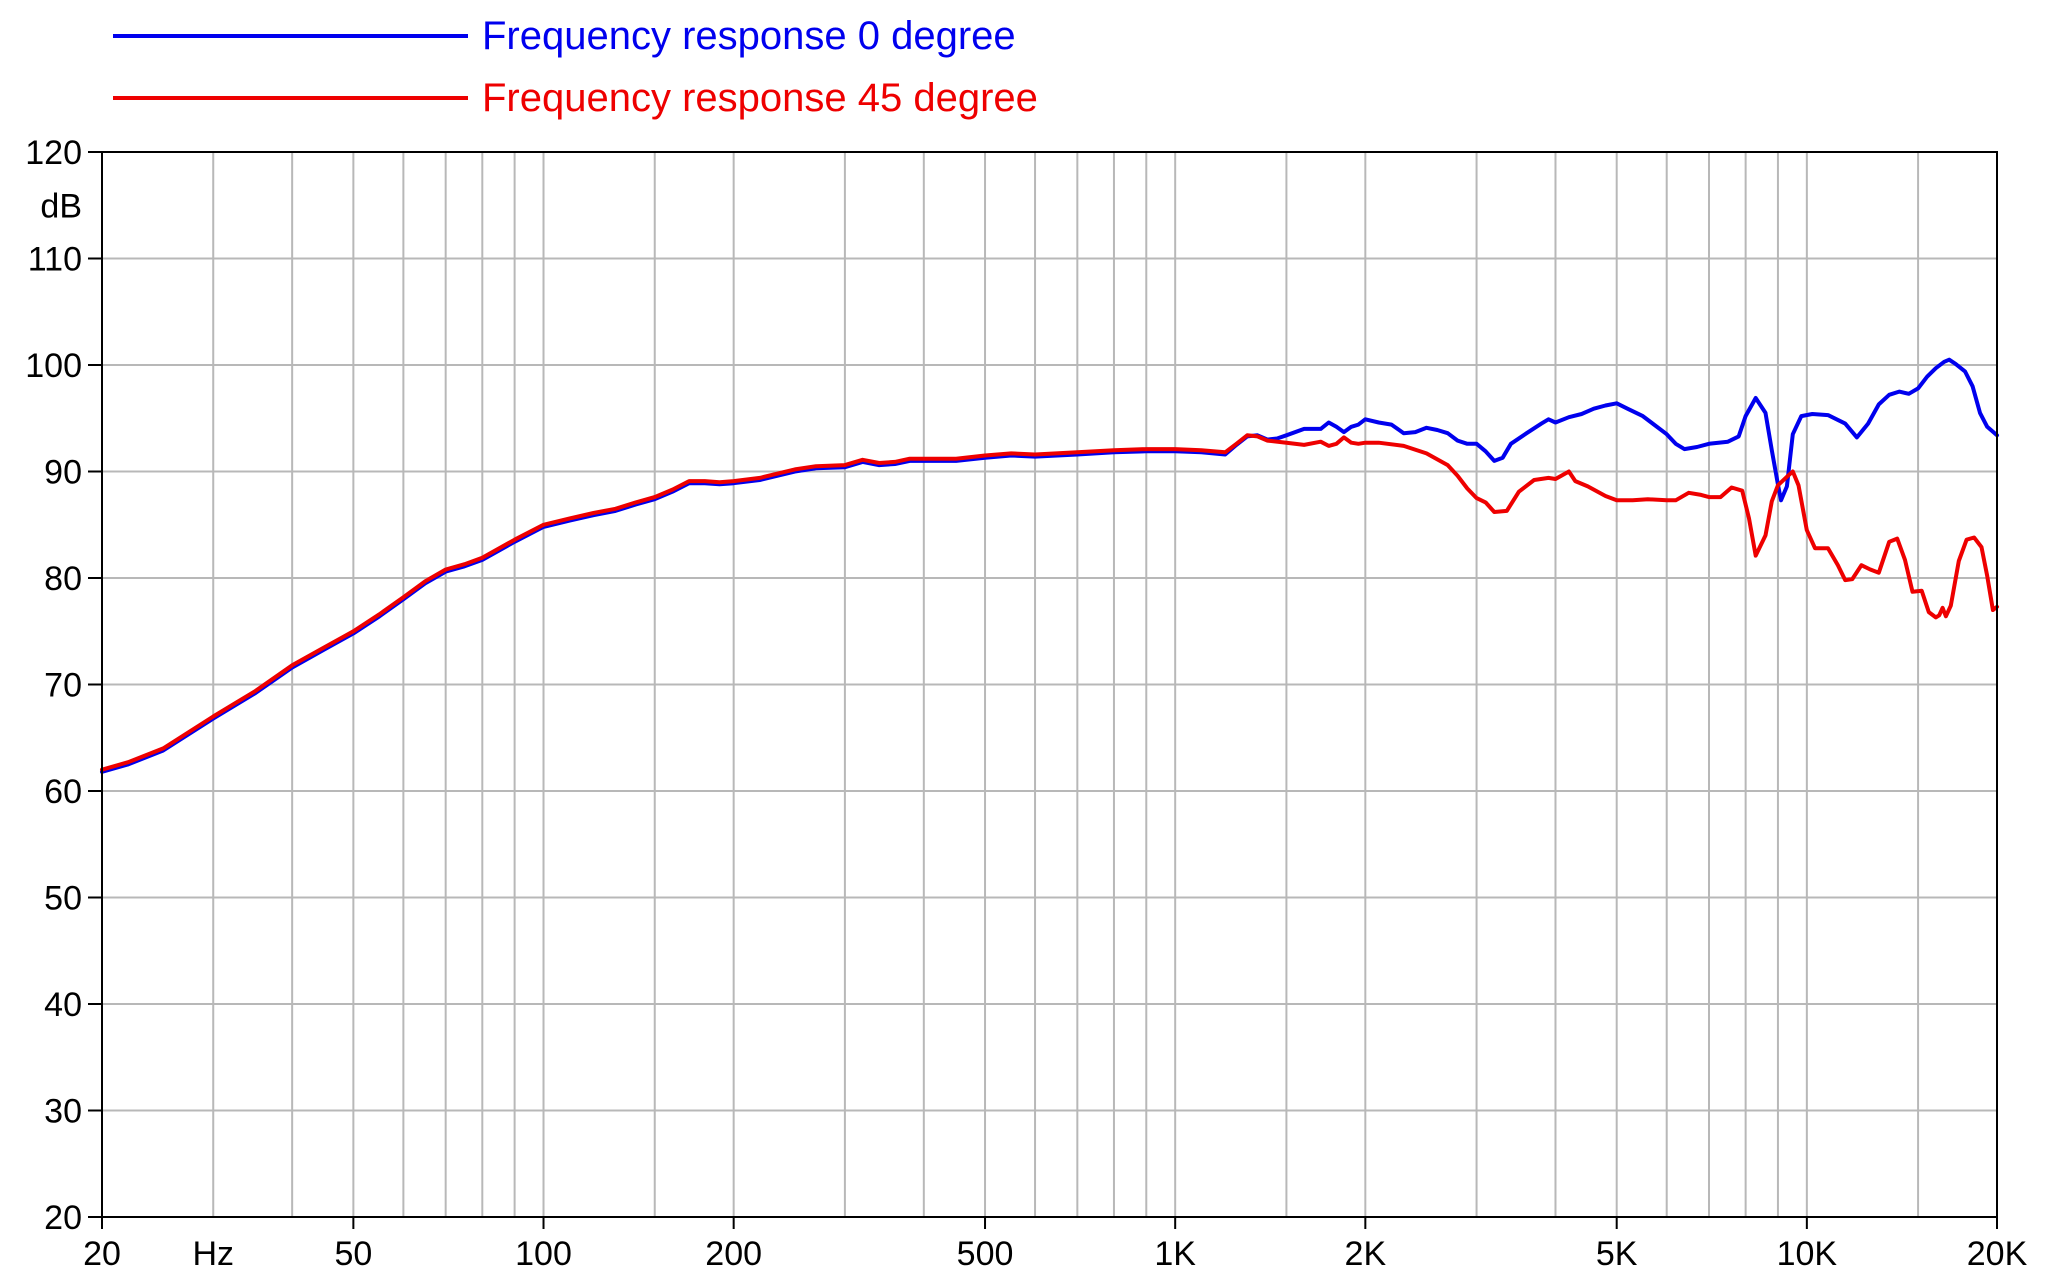 This screenshot has height=1280, width=2045. What do you see at coordinates (63, 1112) in the screenshot?
I see `y-tick-label: 30` at bounding box center [63, 1112].